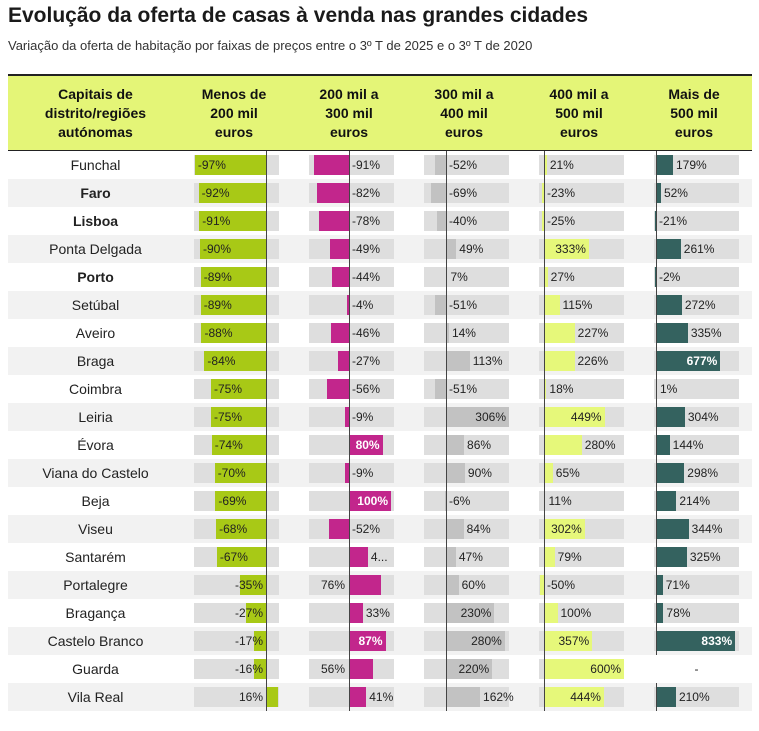  Describe the element at coordinates (699, 249) in the screenshot. I see `bar-label: 261%` at that location.